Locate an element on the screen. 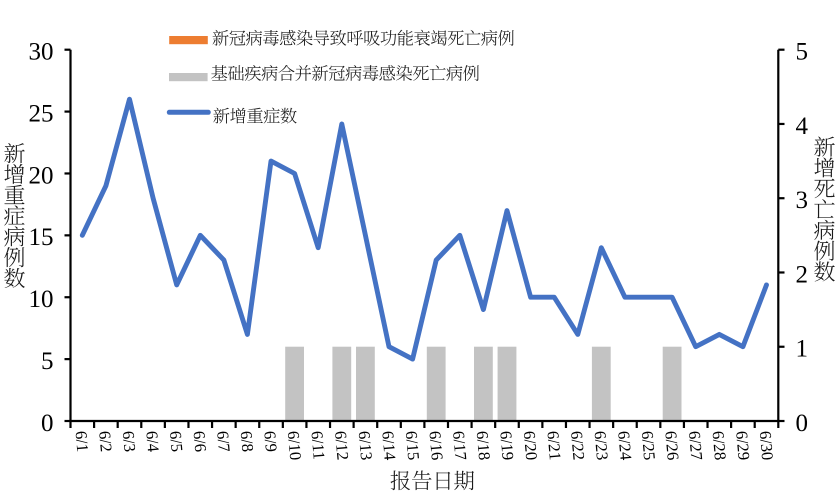 Image resolution: width=839 pixels, height=500 pixels. svg-text: 6/7 is located at coordinates (223, 441).